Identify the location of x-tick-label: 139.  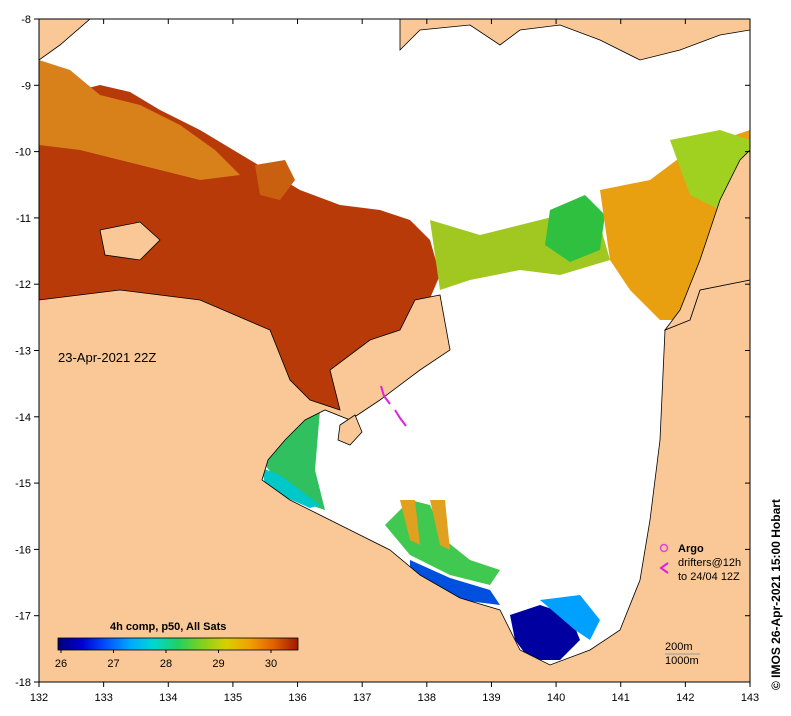
(491, 698).